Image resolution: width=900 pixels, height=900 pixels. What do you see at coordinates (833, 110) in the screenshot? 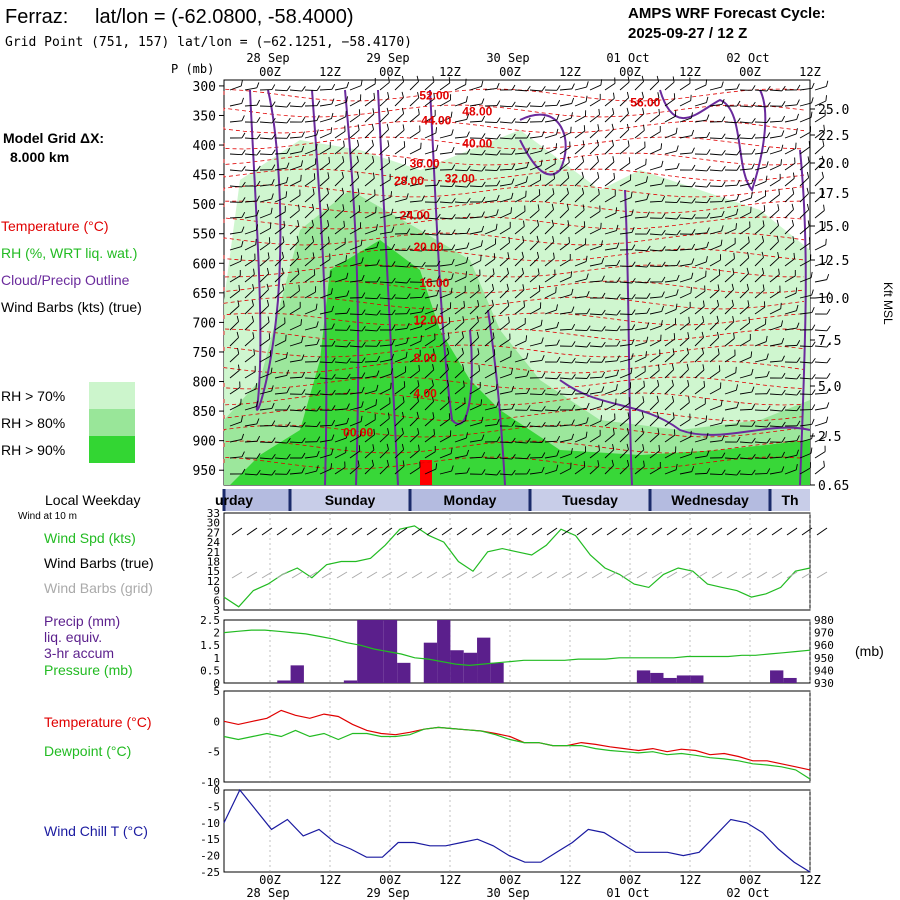
I see `height-tick-label: 25.0` at bounding box center [833, 110].